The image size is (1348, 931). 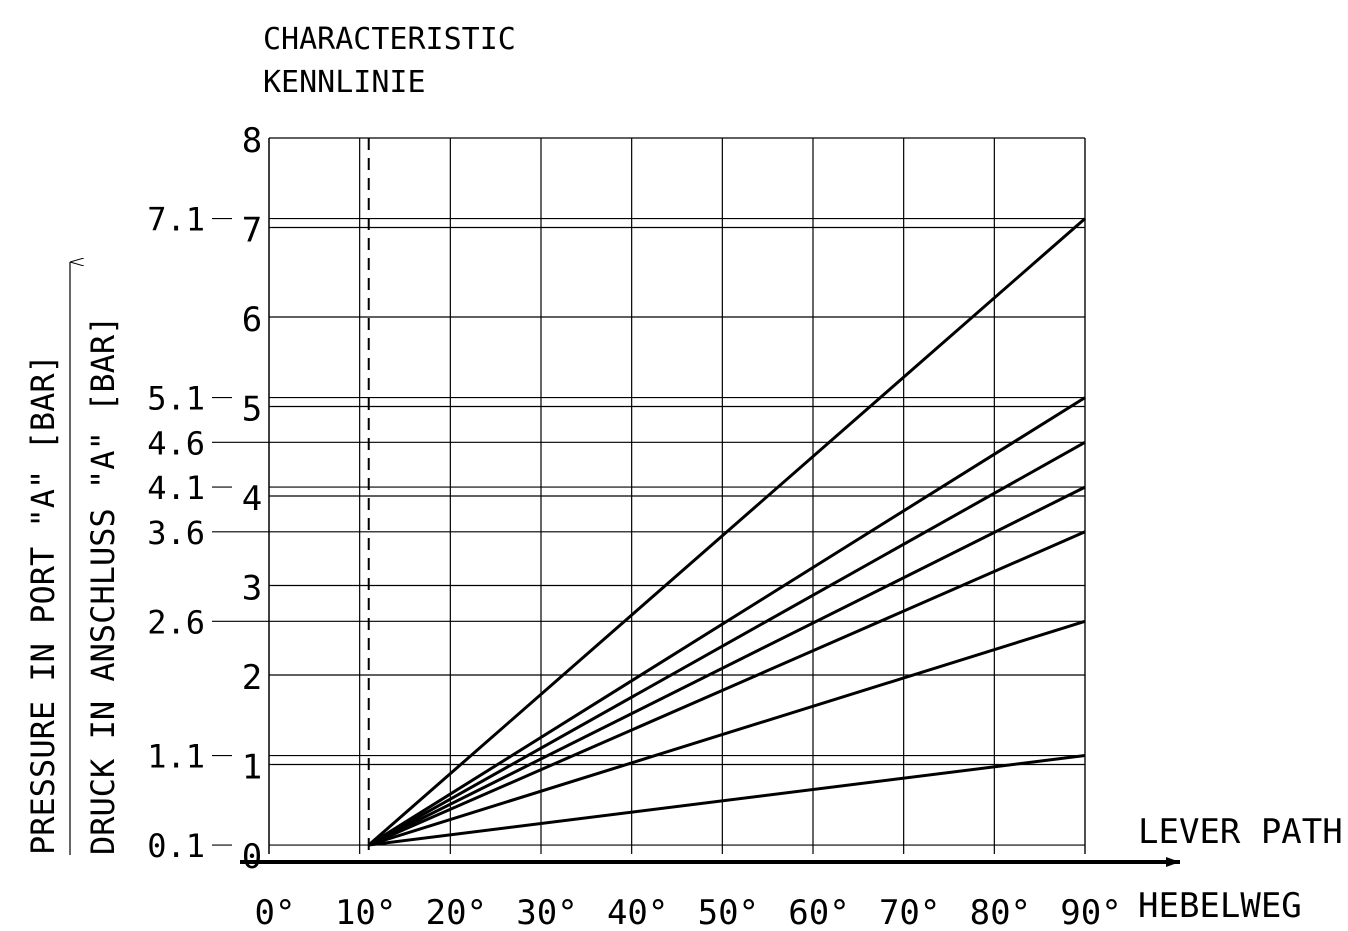 What do you see at coordinates (176, 622) in the screenshot?
I see `extra-level-label-2.6: 2.6` at bounding box center [176, 622].